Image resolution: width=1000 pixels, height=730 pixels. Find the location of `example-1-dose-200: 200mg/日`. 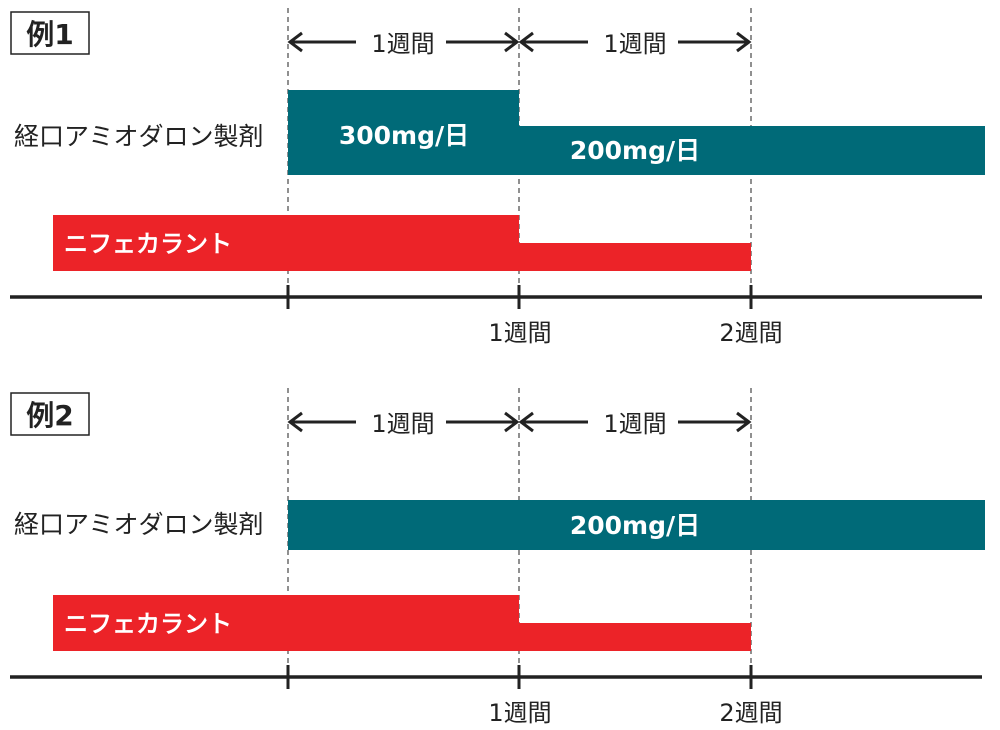

example-1-dose-200: 200mg/日 is located at coordinates (635, 150).